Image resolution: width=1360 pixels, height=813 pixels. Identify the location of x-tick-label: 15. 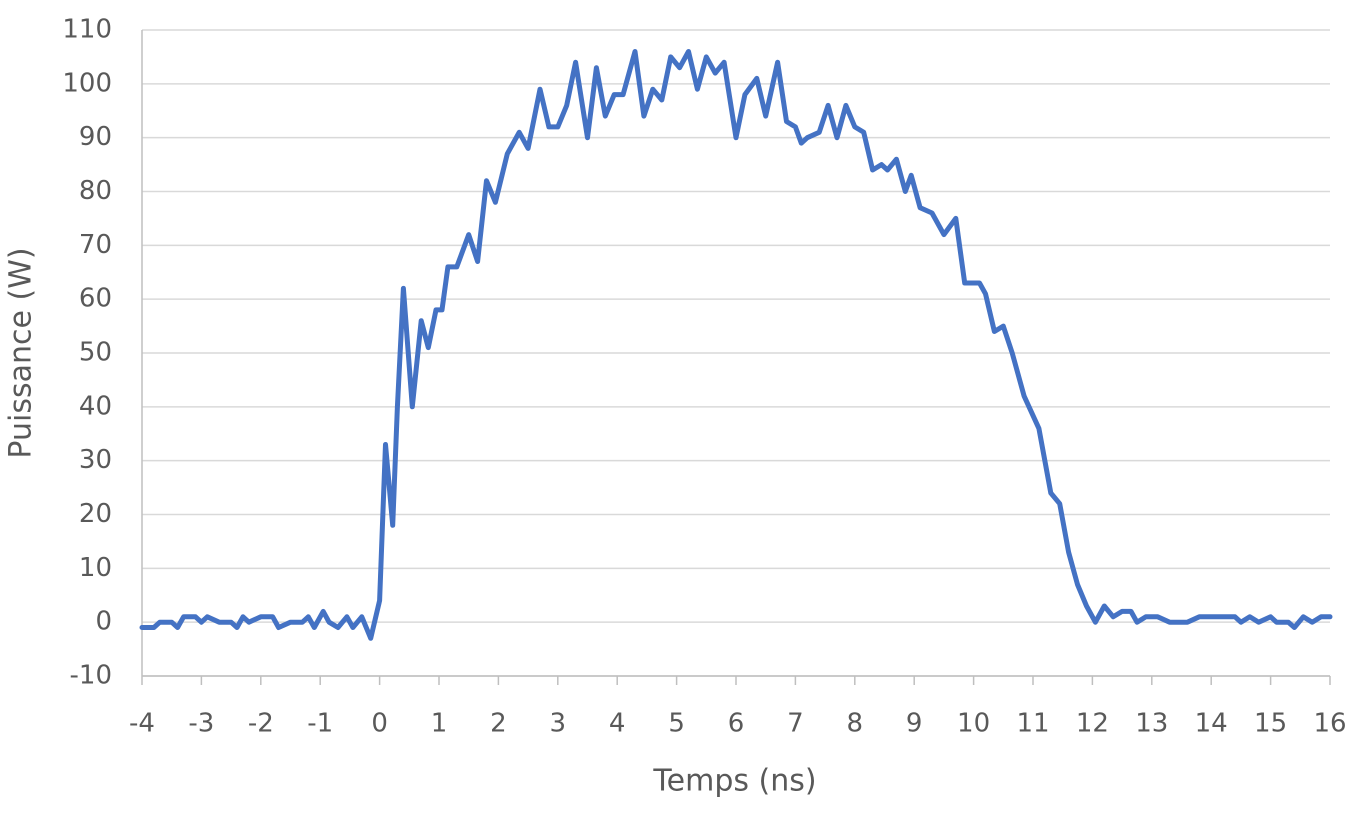
(1270, 724).